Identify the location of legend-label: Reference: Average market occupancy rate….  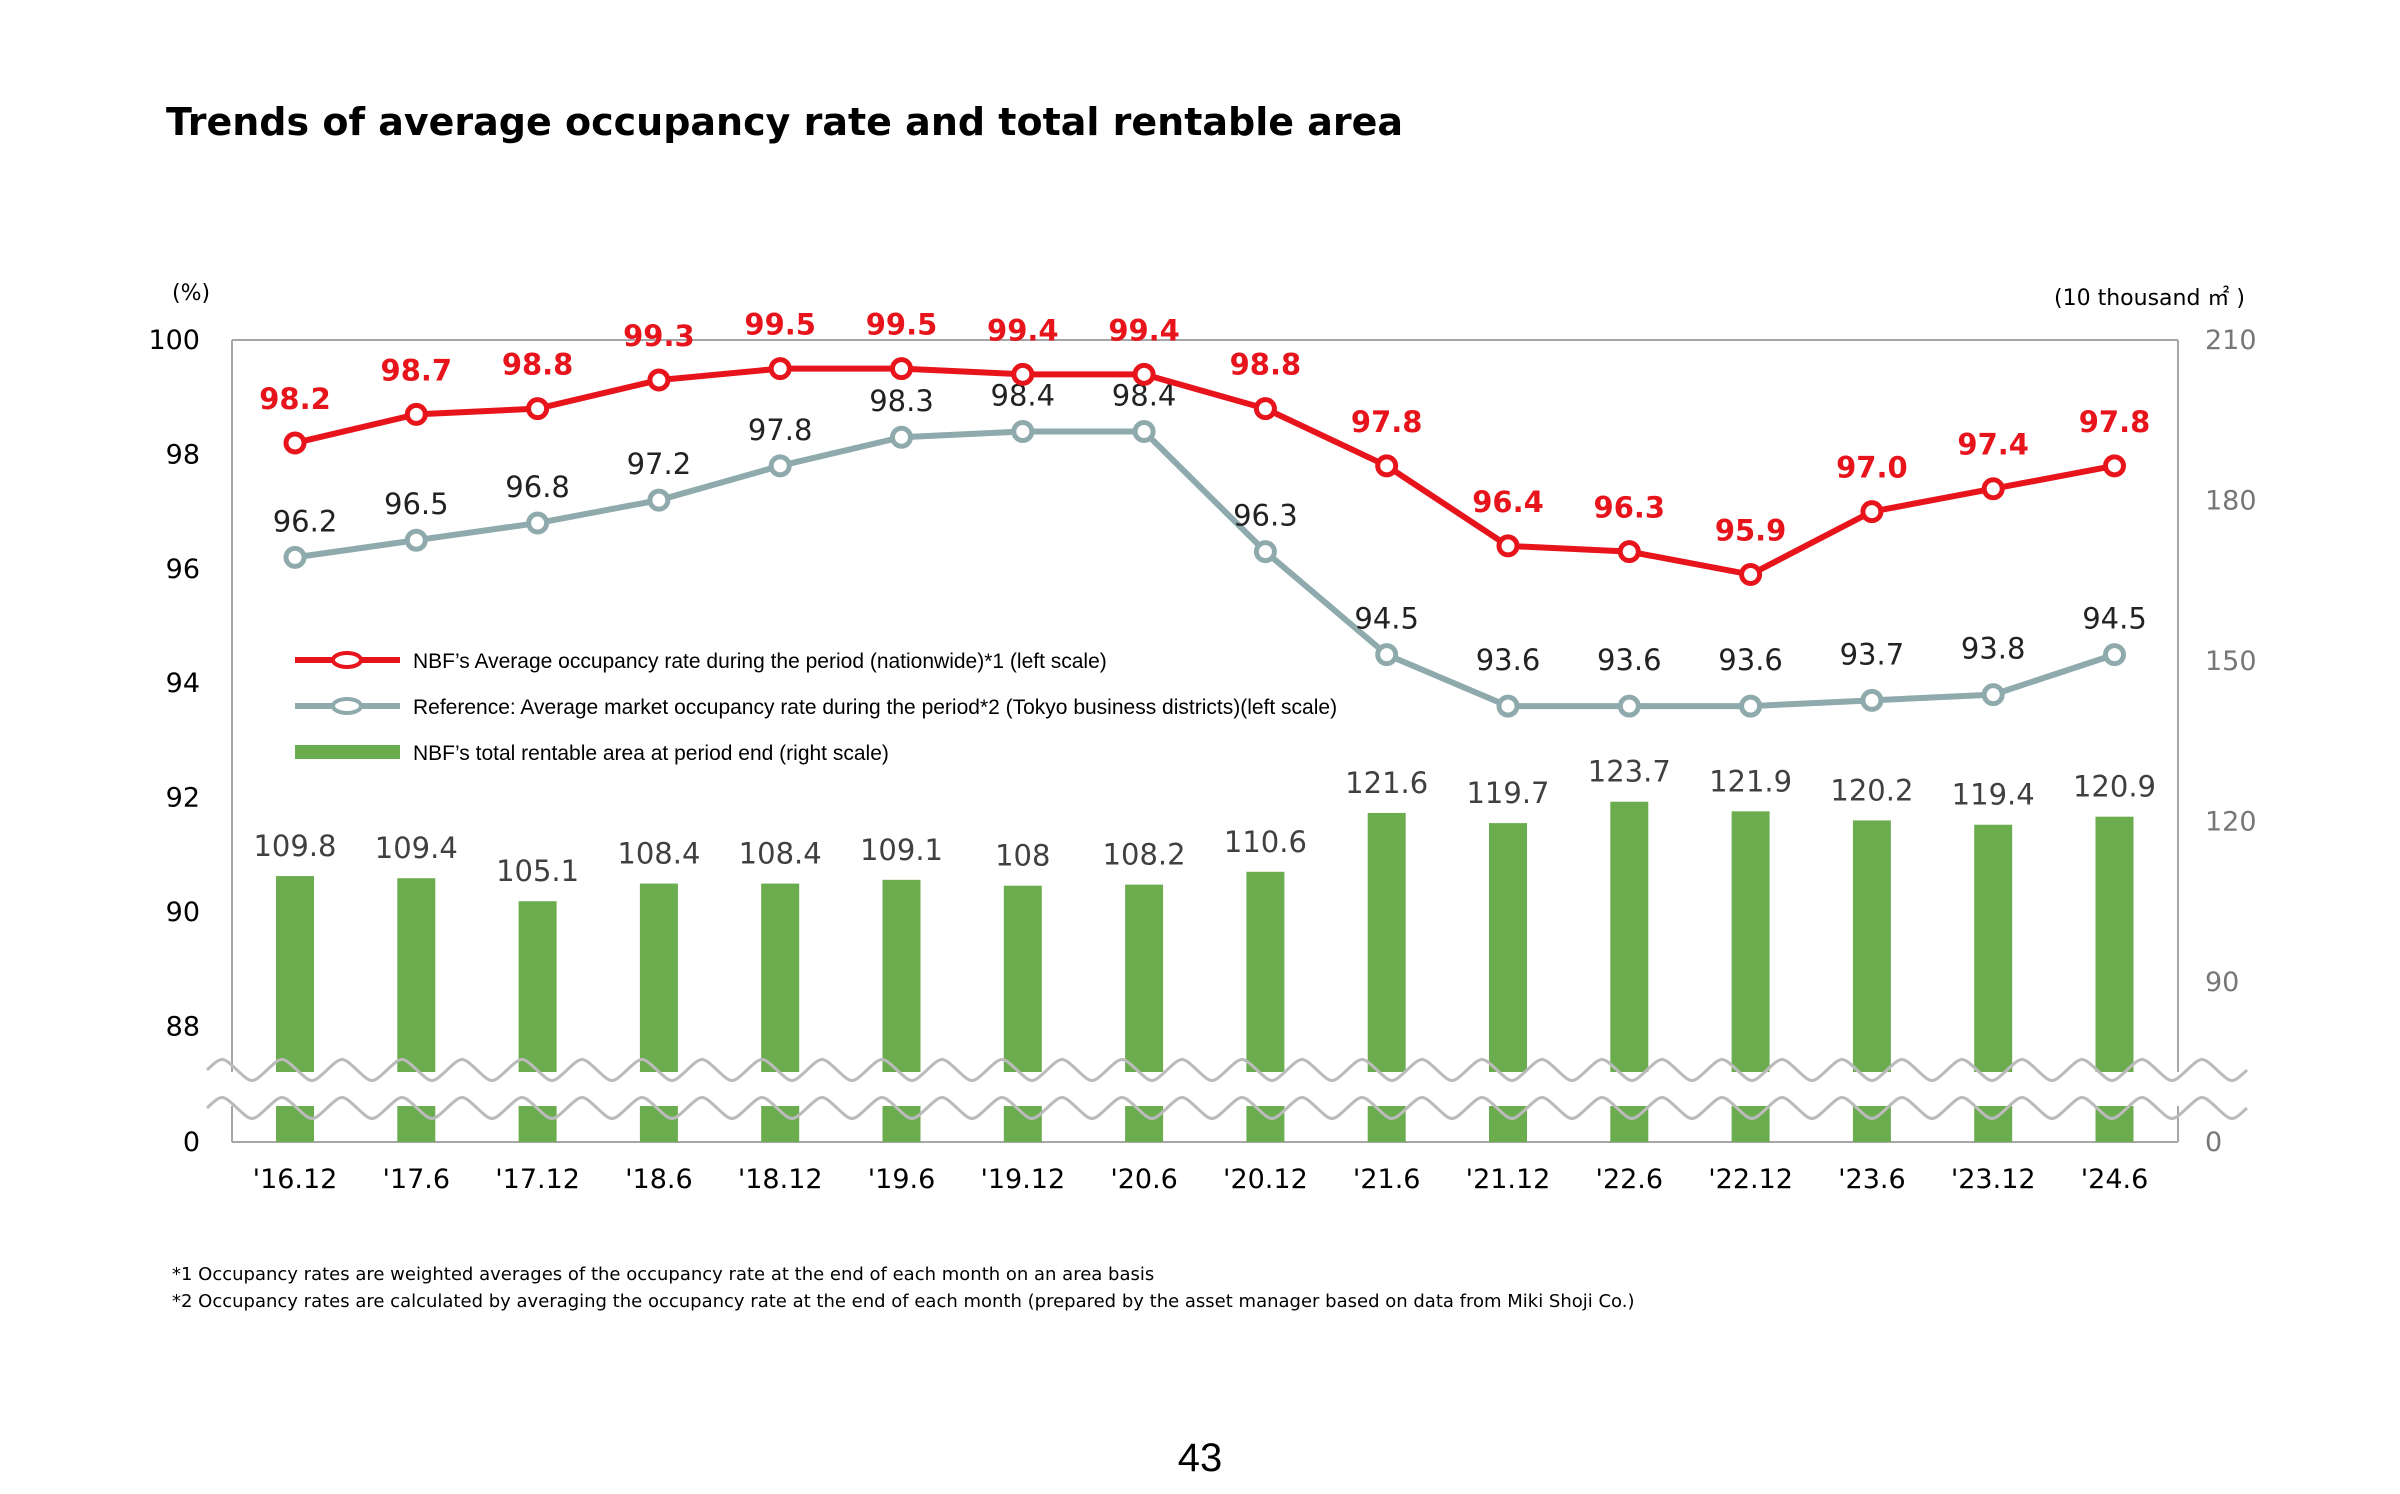
(875, 707).